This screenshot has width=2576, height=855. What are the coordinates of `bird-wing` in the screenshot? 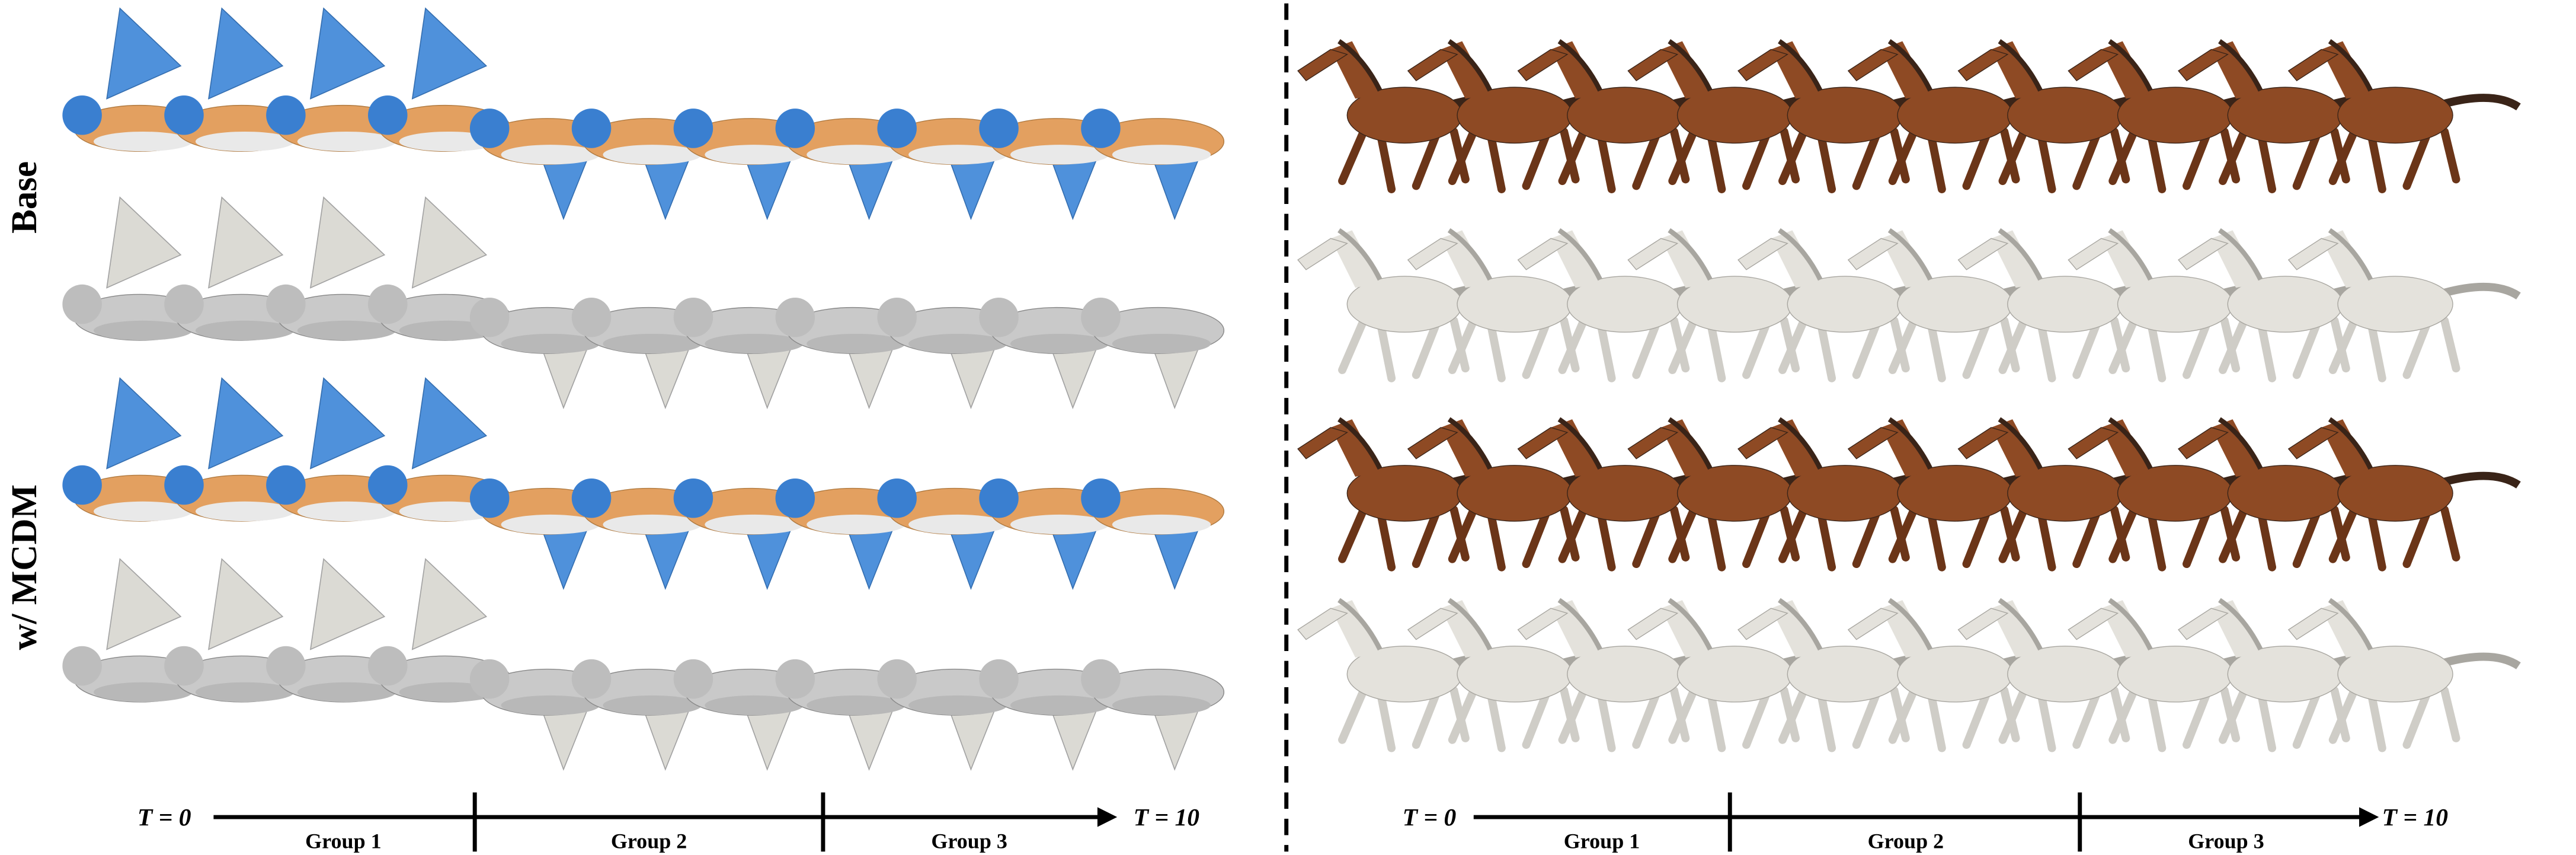 It's located at (246, 242).